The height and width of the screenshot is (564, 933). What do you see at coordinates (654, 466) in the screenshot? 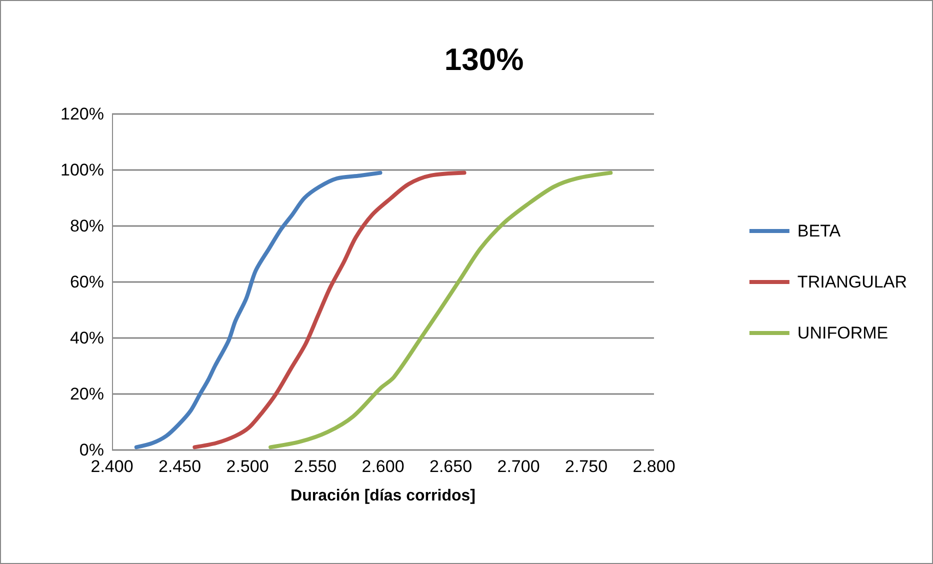
I see `x-tick-label: 2.800` at bounding box center [654, 466].